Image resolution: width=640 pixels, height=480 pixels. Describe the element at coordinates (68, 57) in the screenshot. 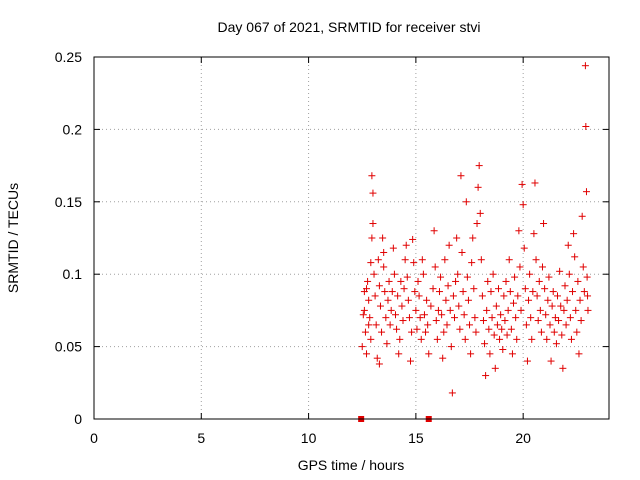

I see `y-tick-label: 0.25` at that location.